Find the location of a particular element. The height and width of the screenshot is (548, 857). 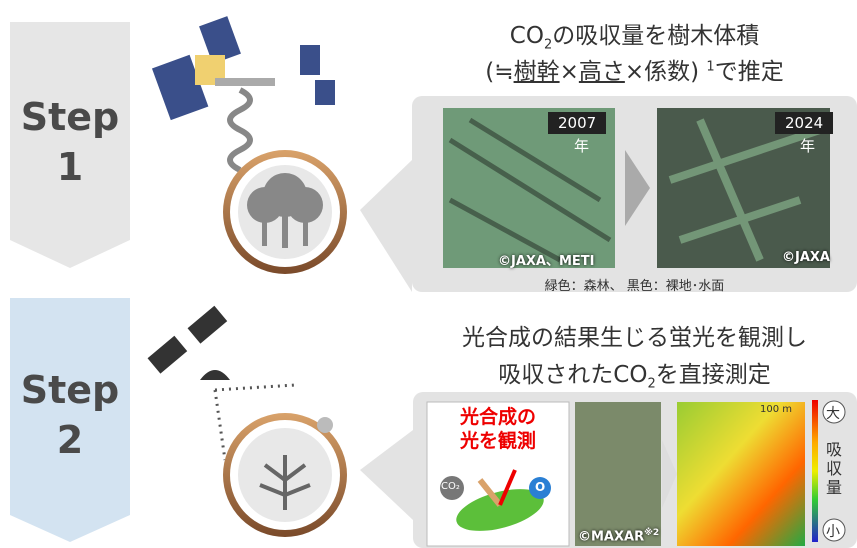

heading: CO2の吸収量を樹木体積 is located at coordinates (634, 34).